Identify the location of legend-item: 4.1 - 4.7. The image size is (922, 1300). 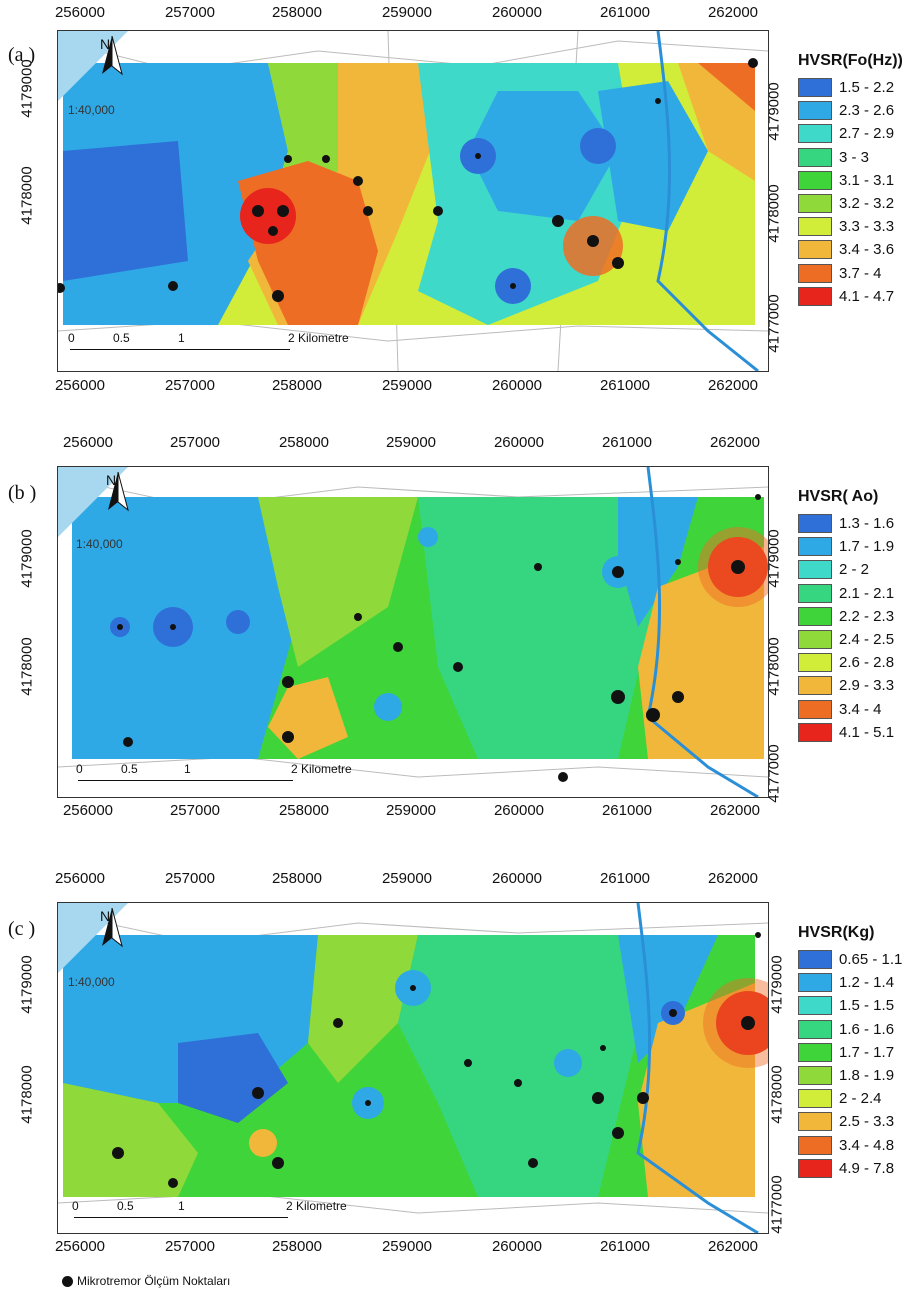
(860, 296).